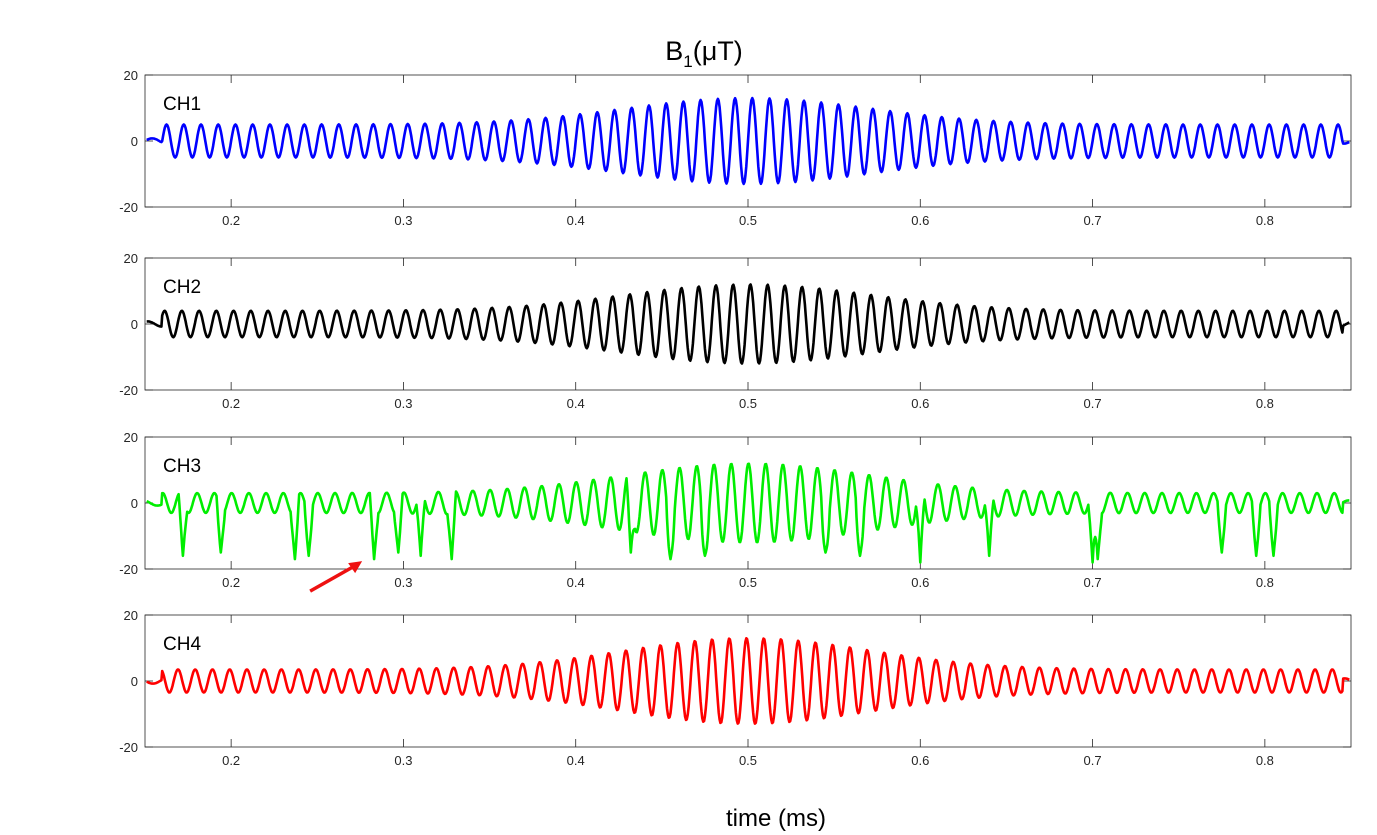 Image resolution: width=1377 pixels, height=835 pixels. What do you see at coordinates (776, 818) in the screenshot?
I see `x-axis-label: time (ms)` at bounding box center [776, 818].